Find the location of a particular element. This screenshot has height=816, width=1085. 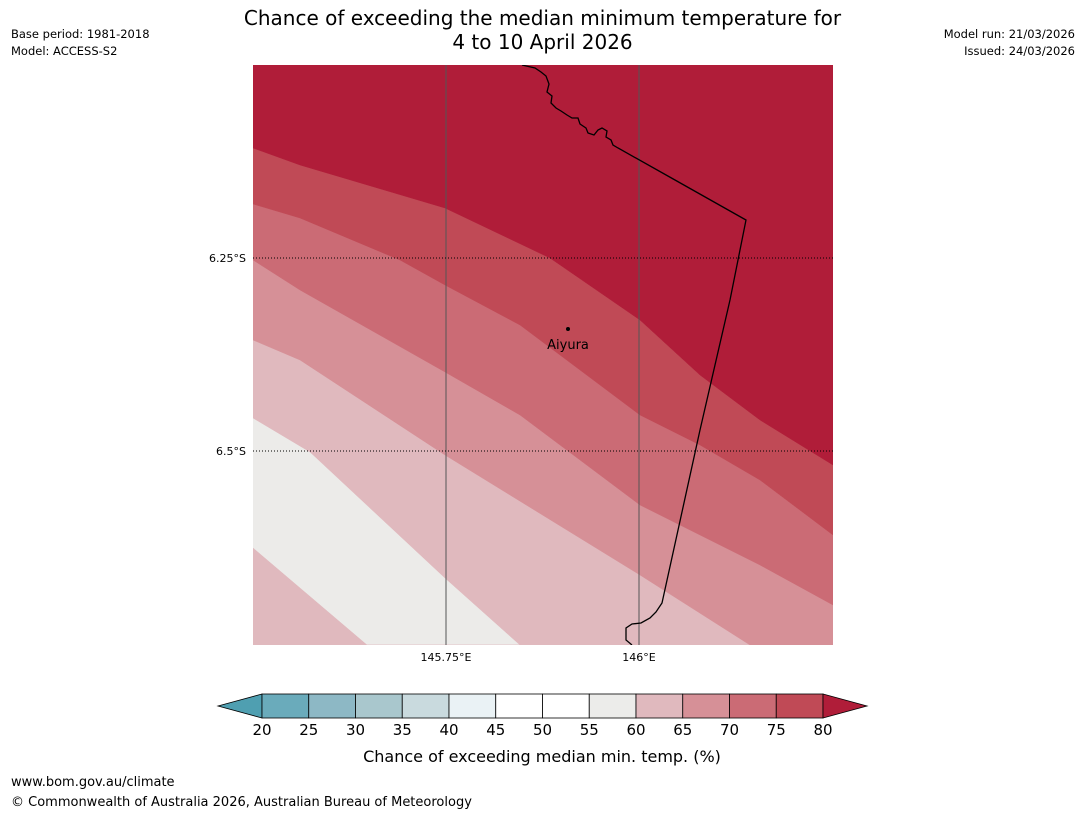

colorbar-tick-70: 70 is located at coordinates (729, 730).